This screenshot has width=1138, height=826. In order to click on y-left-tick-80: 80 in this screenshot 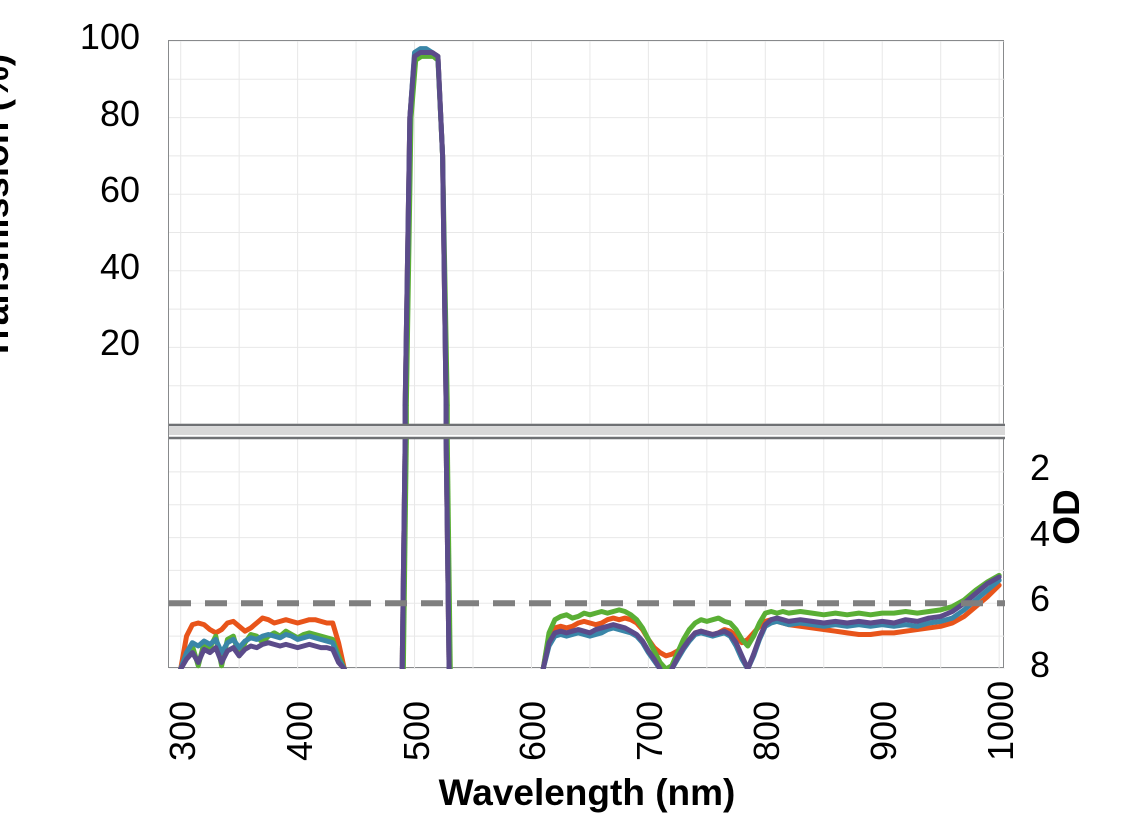, I will do `click(119, 113)`.